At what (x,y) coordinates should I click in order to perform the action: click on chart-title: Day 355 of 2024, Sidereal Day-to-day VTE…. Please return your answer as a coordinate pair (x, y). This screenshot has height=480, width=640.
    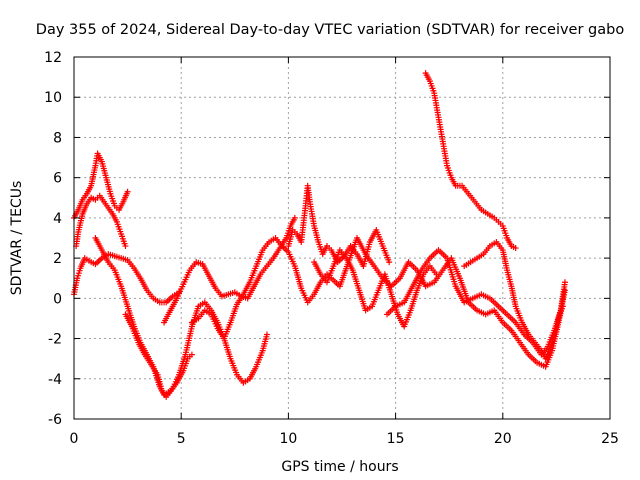
    Looking at the image, I should click on (330, 30).